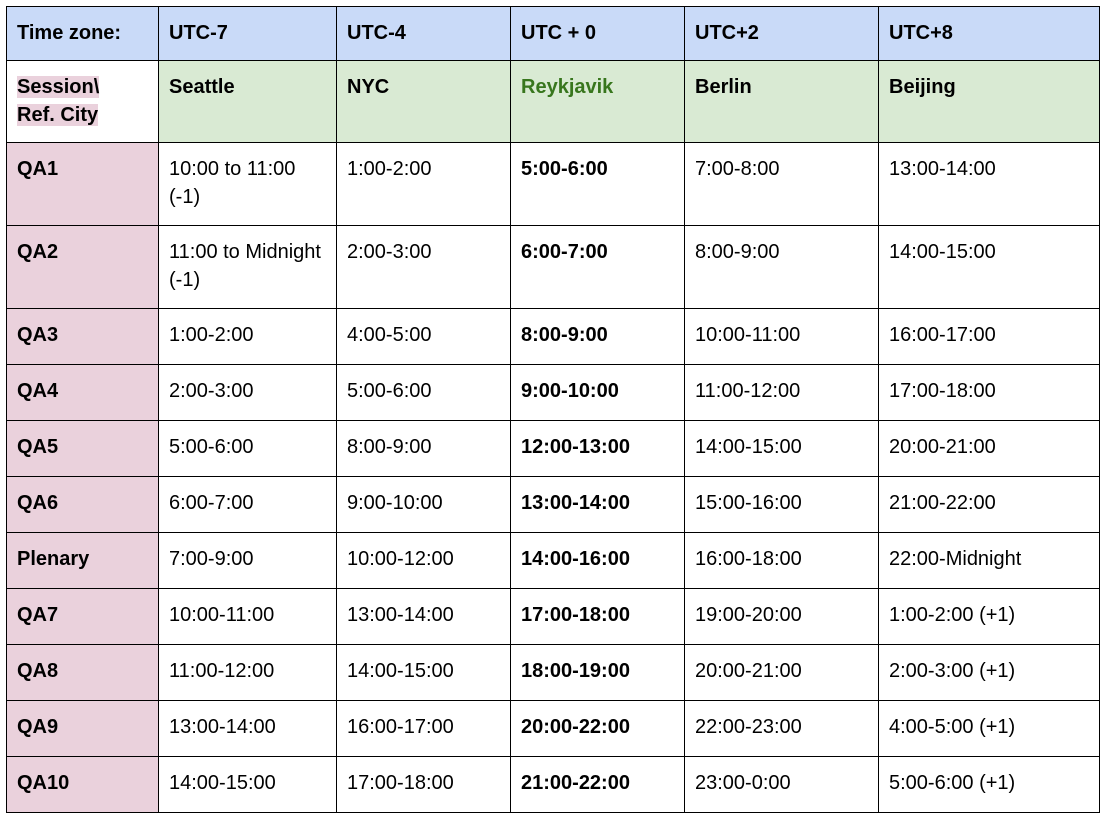 This screenshot has width=1106, height=833. I want to click on city-nyc: NYC, so click(423, 101).